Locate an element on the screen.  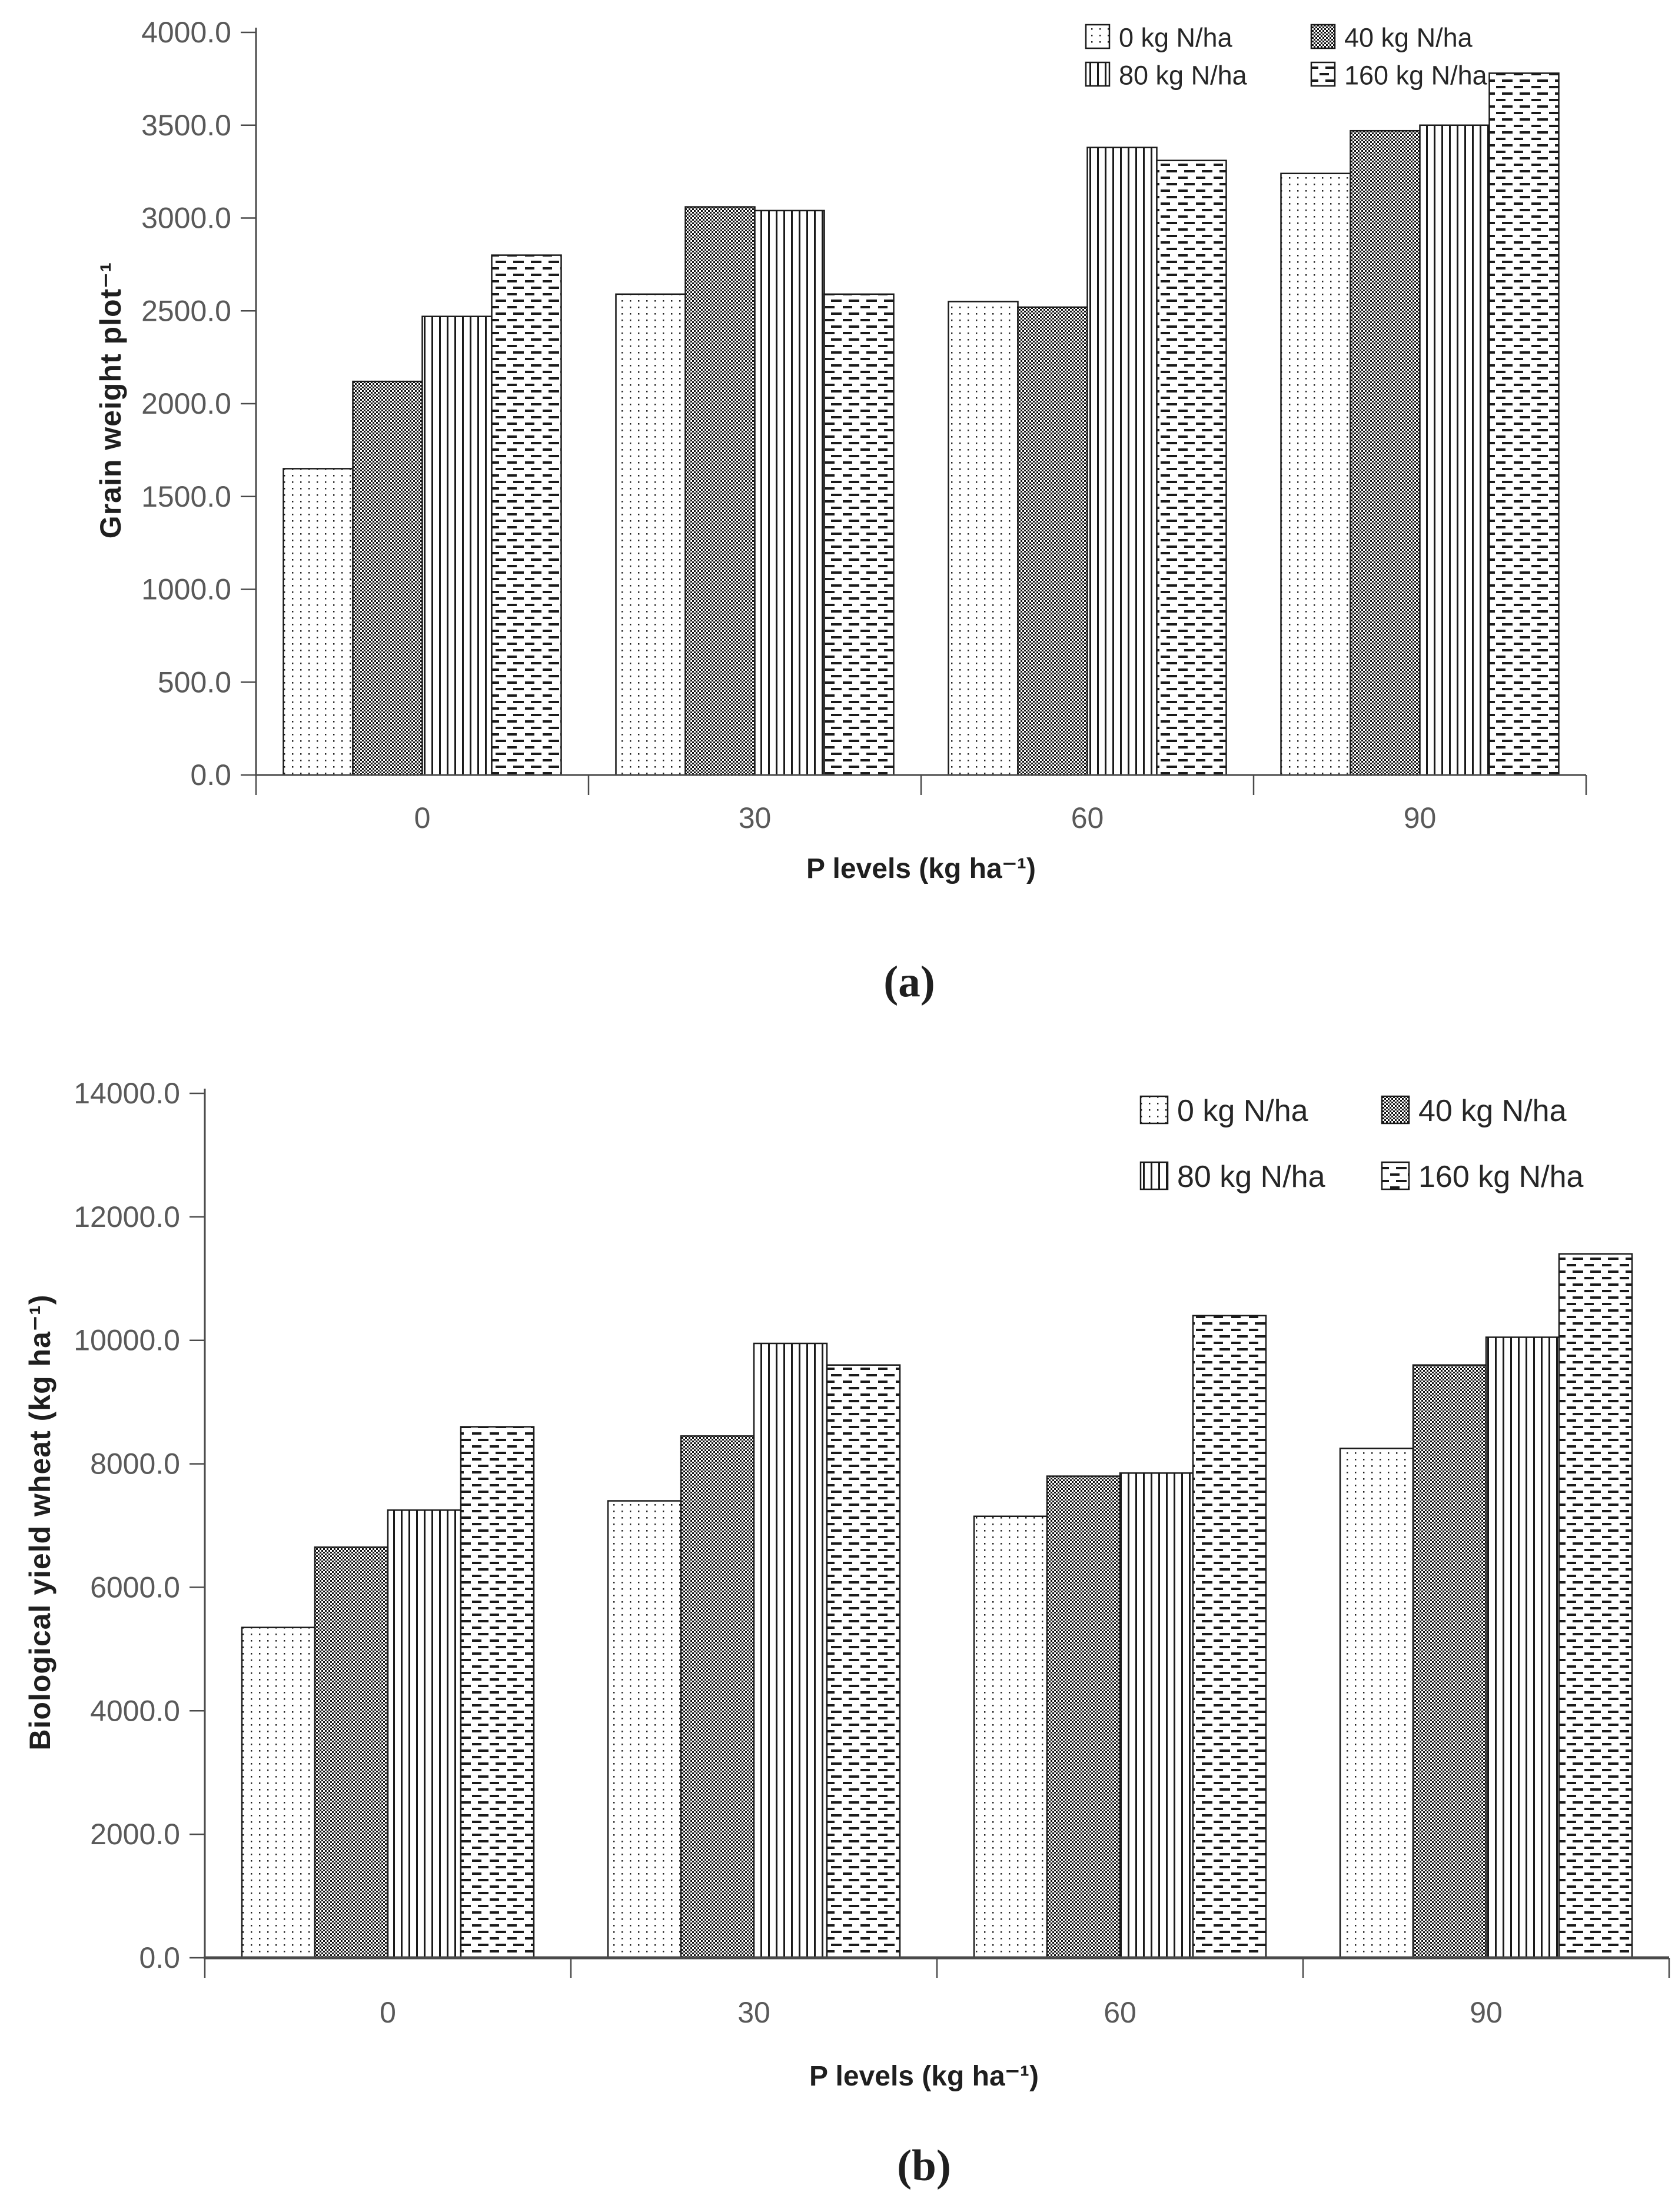
y-tick-label: 1000.0 is located at coordinates (186, 589).